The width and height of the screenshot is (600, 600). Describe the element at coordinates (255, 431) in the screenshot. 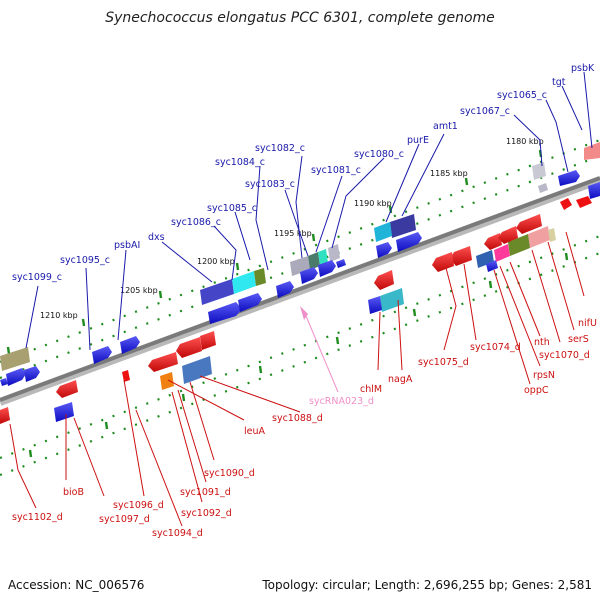

I see `gene-label: leuA` at that location.